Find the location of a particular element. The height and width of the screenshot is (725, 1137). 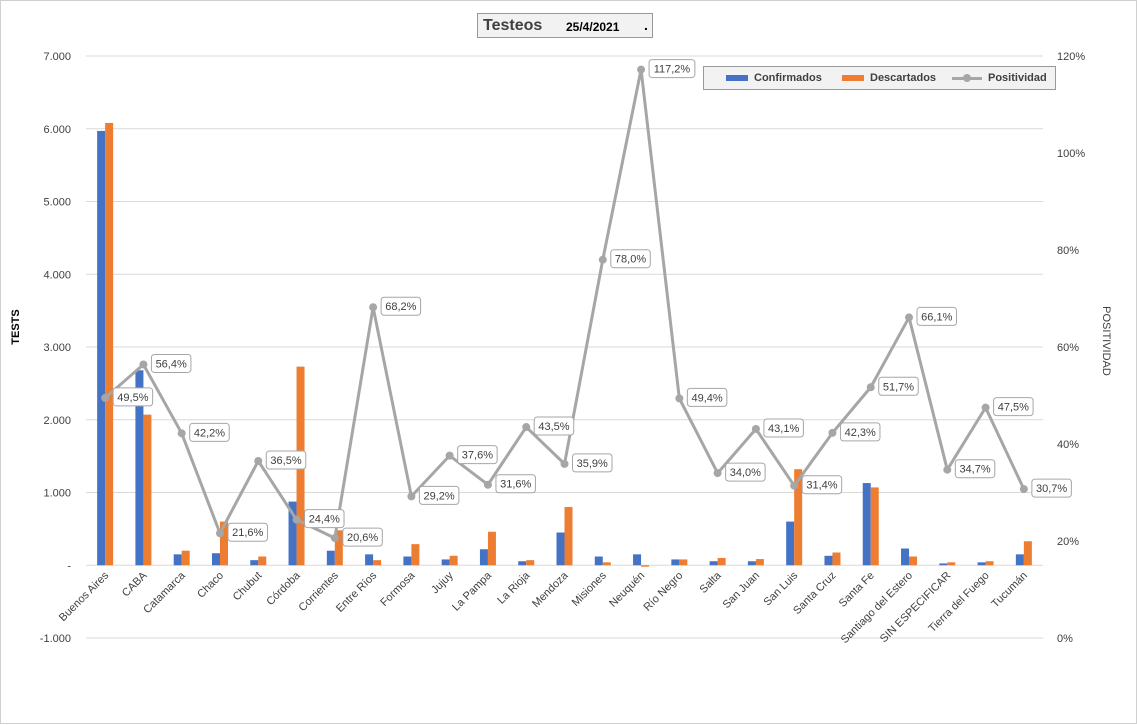

chart-title: Testeos is located at coordinates (513, 25).